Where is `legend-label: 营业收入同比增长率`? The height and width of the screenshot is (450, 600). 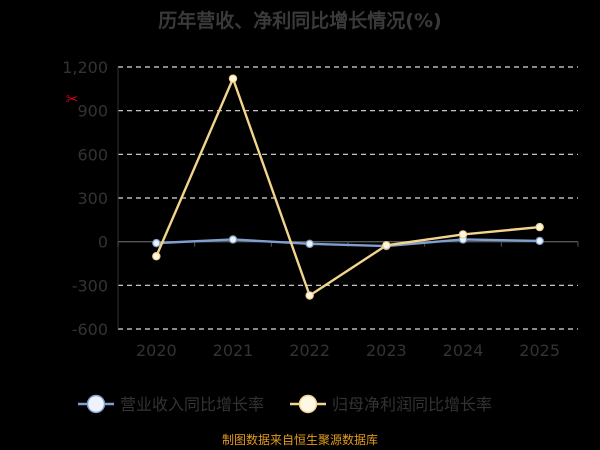 legend-label: 营业收入同比增长率 is located at coordinates (192, 404).